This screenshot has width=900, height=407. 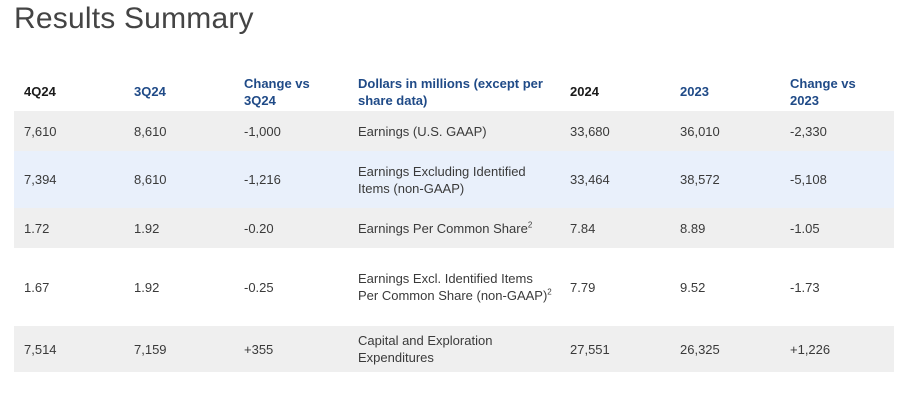 I want to click on cell-4q24: 1.72, so click(x=69, y=228).